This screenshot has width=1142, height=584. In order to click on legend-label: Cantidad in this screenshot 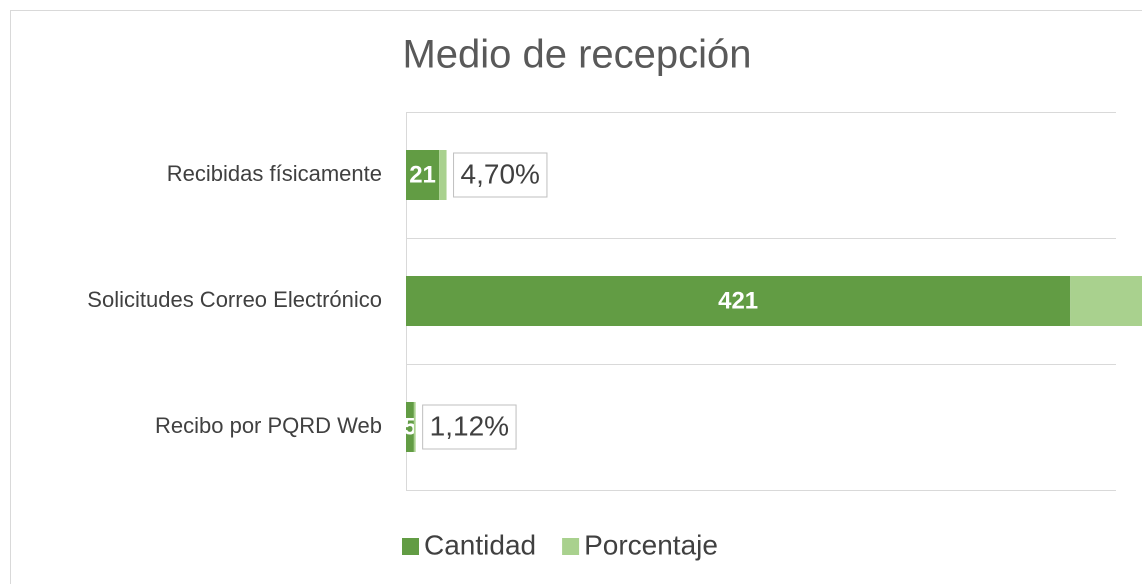, I will do `click(480, 544)`.